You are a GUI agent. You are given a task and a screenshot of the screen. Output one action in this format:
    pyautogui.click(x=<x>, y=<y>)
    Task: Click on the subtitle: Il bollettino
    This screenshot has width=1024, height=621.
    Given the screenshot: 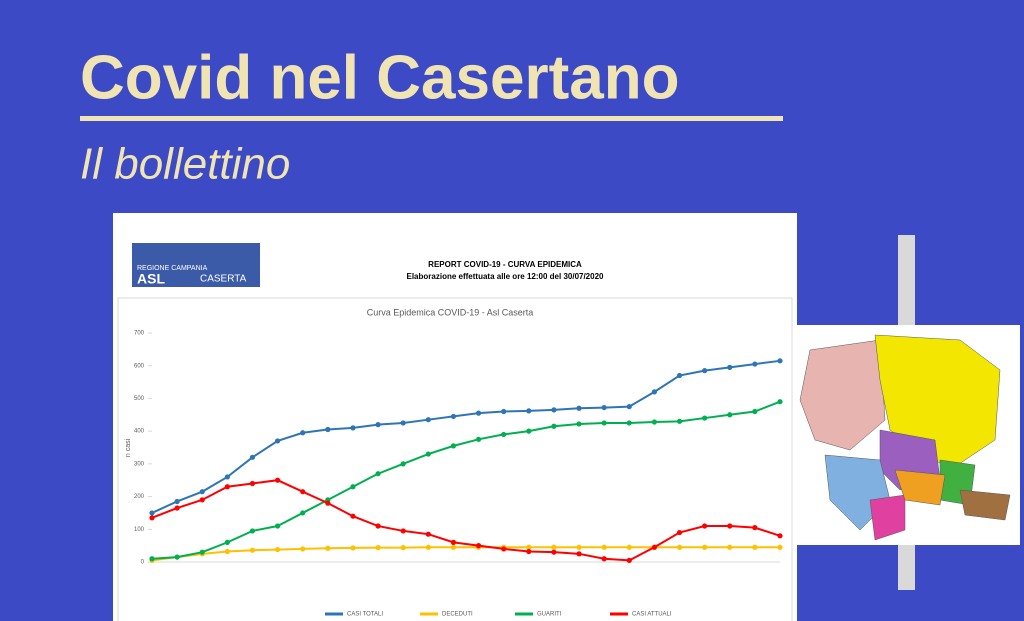 What is the action you would take?
    pyautogui.click(x=185, y=164)
    